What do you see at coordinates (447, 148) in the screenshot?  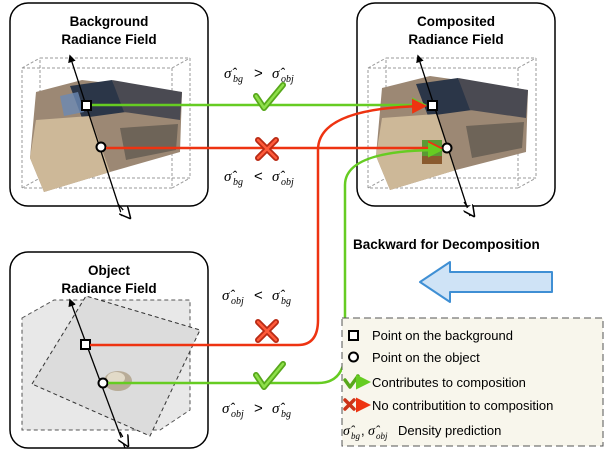 I see `composited-point-circle` at bounding box center [447, 148].